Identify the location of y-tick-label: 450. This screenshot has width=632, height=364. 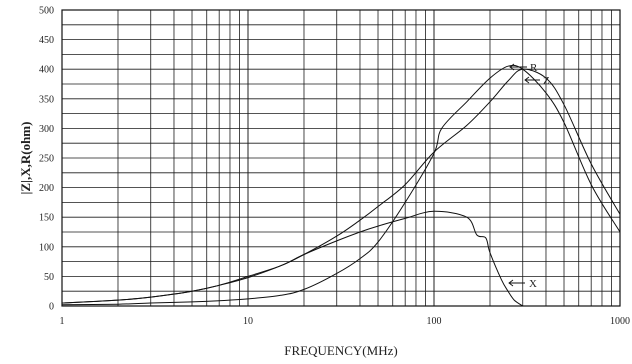
(46, 40).